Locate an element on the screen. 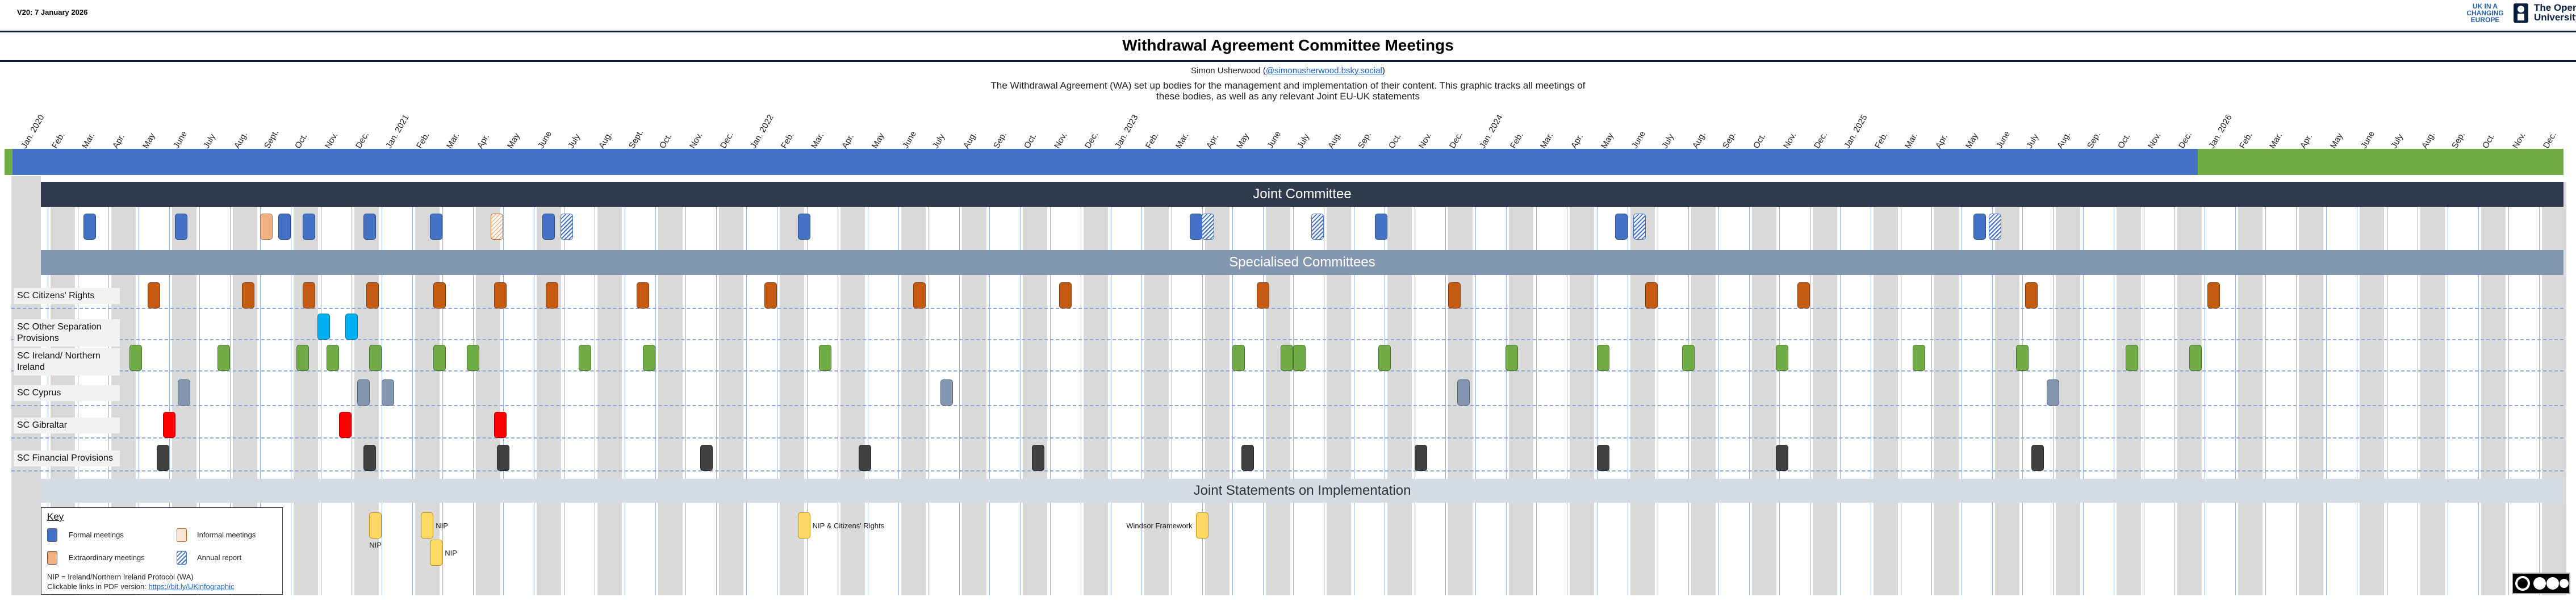  jc-meeting-informal is located at coordinates (497, 227).